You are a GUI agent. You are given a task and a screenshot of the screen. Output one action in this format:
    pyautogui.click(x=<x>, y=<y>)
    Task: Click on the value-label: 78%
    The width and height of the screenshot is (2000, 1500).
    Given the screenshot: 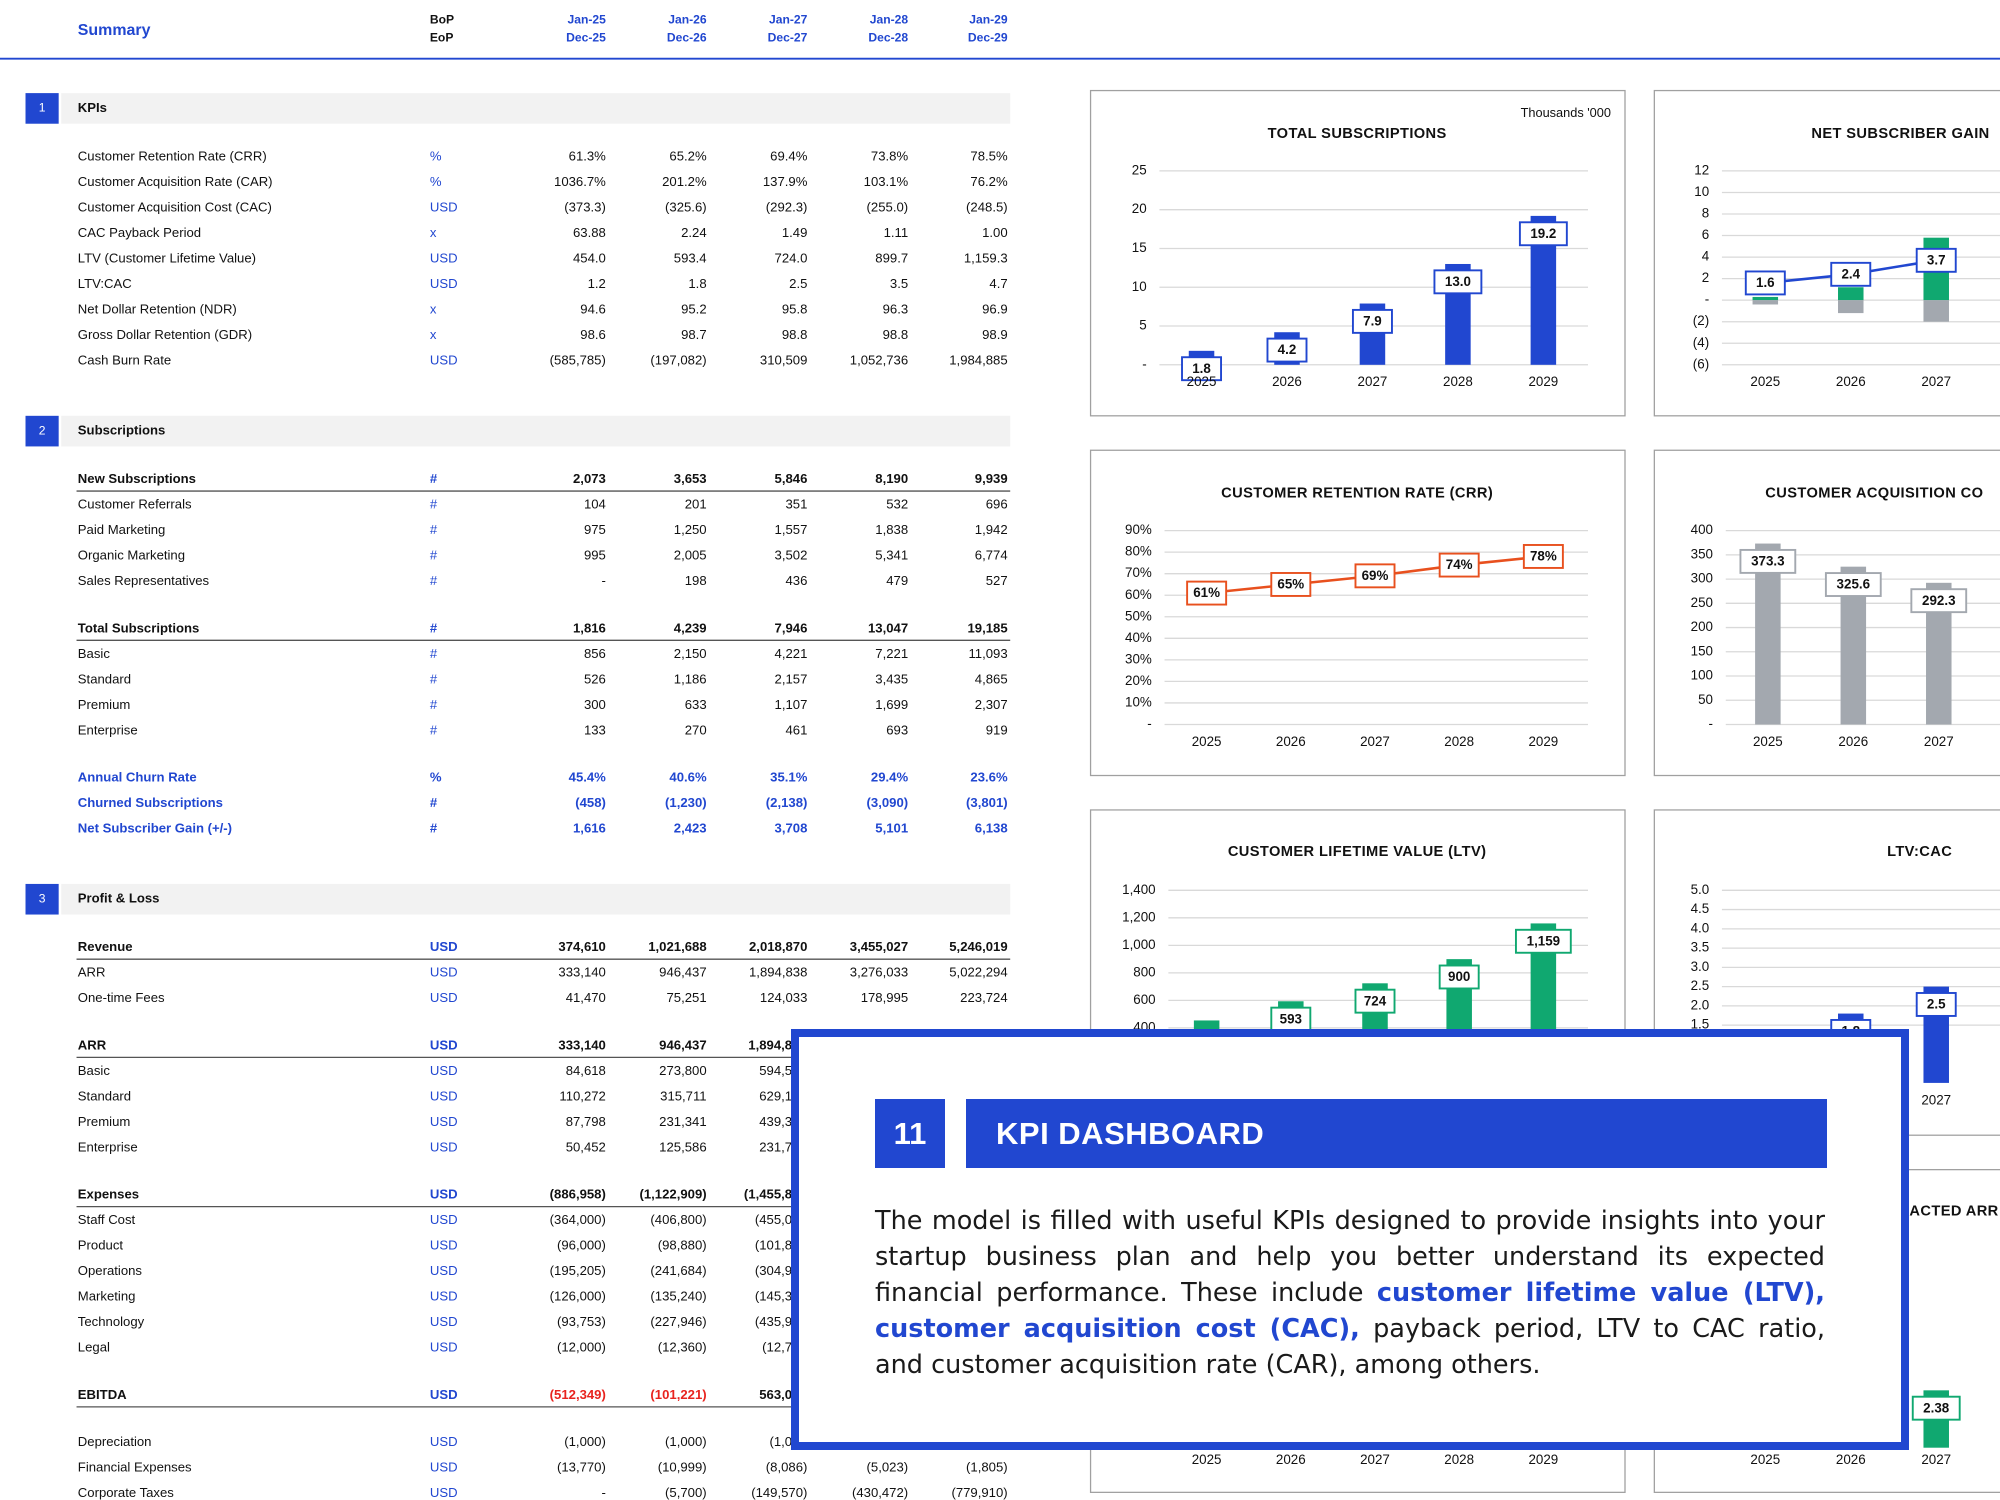 What is the action you would take?
    pyautogui.click(x=1543, y=556)
    